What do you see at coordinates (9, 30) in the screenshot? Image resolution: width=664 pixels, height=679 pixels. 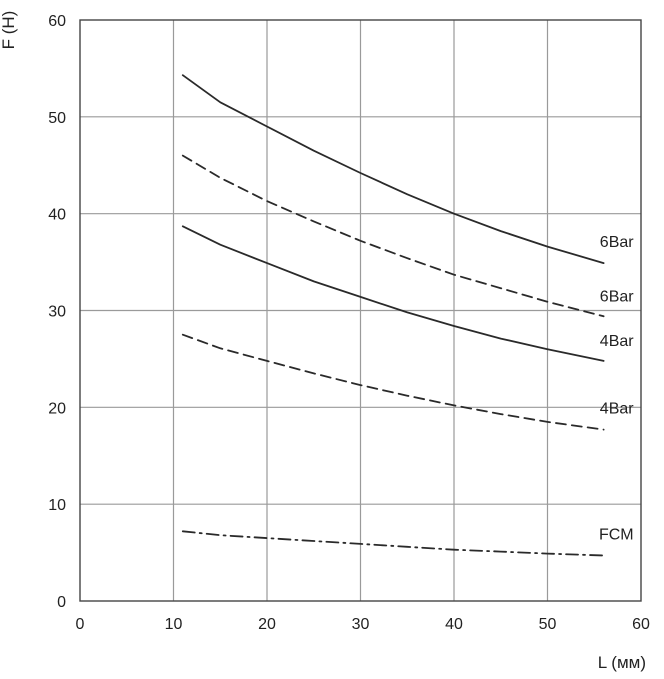 I see `y-axis-title: F (H)` at bounding box center [9, 30].